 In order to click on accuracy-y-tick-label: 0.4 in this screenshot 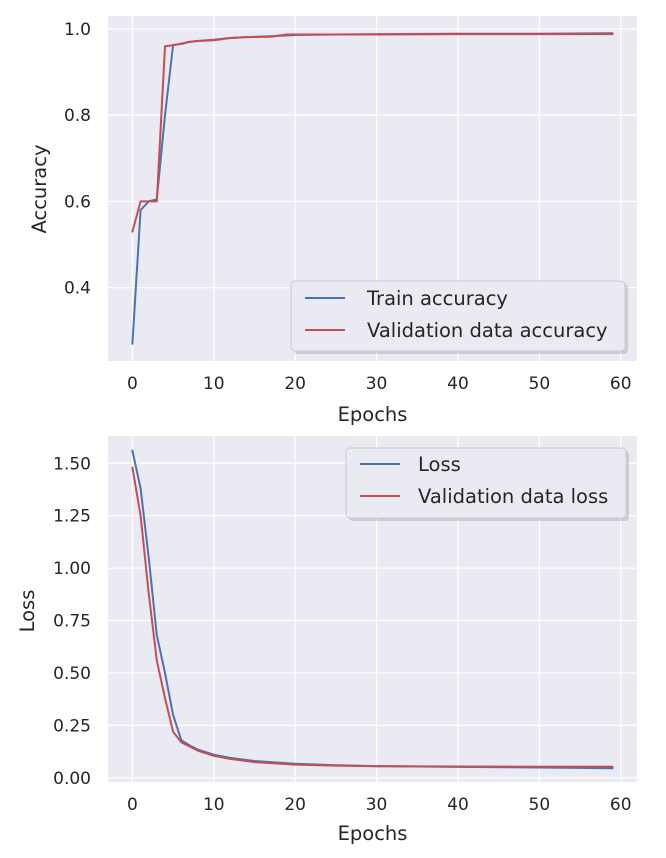, I will do `click(77, 289)`.